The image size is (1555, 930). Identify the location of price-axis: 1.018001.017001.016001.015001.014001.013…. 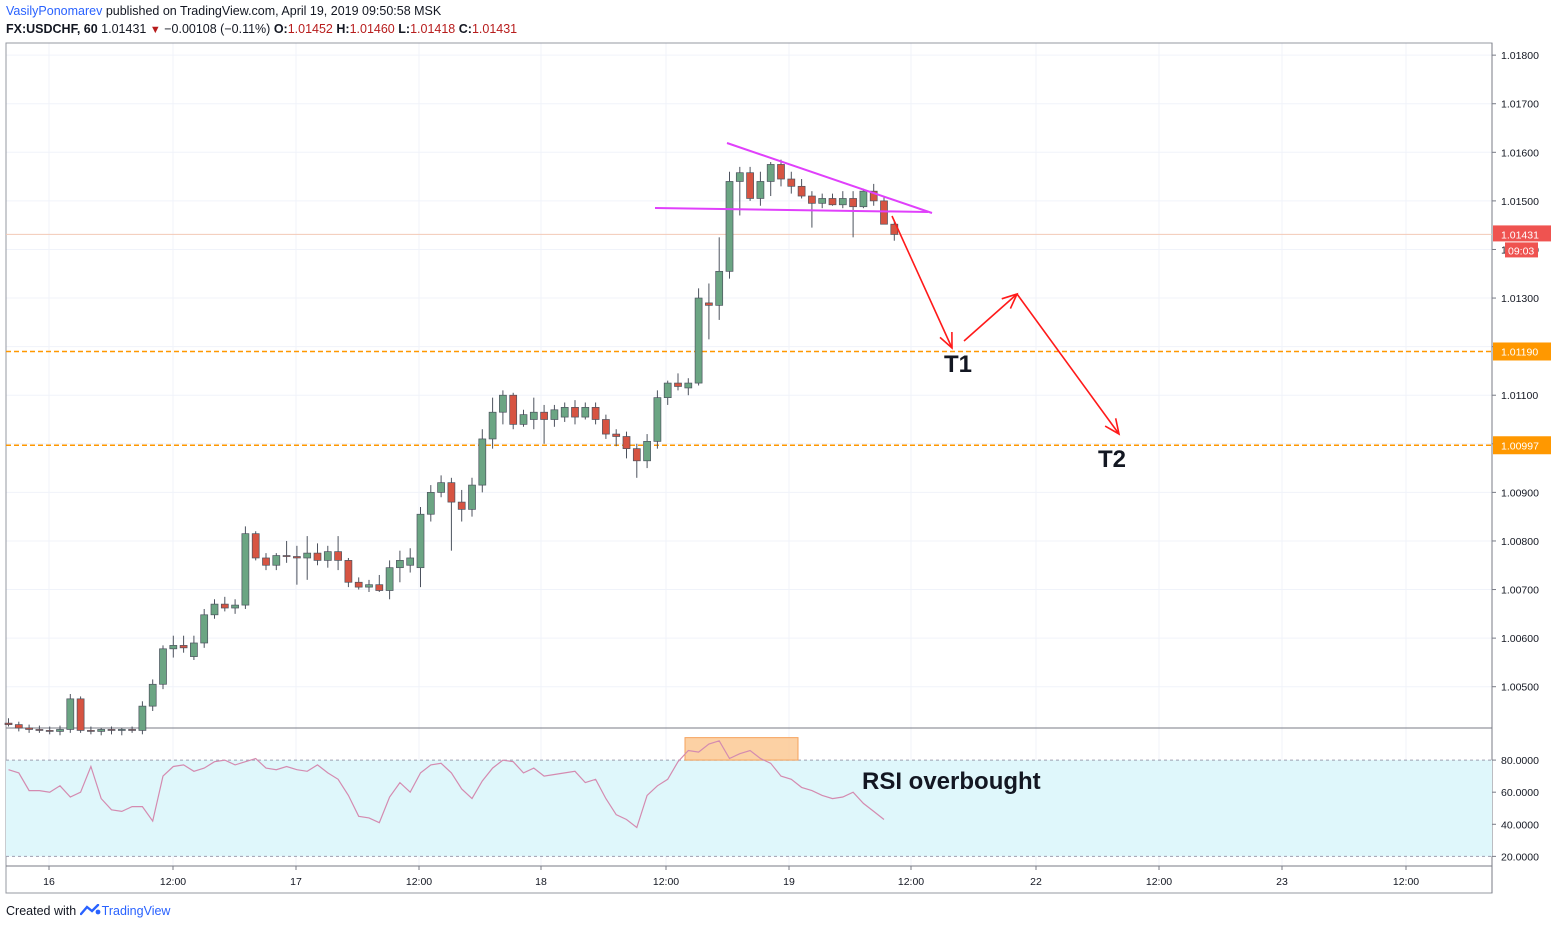
(1521, 456).